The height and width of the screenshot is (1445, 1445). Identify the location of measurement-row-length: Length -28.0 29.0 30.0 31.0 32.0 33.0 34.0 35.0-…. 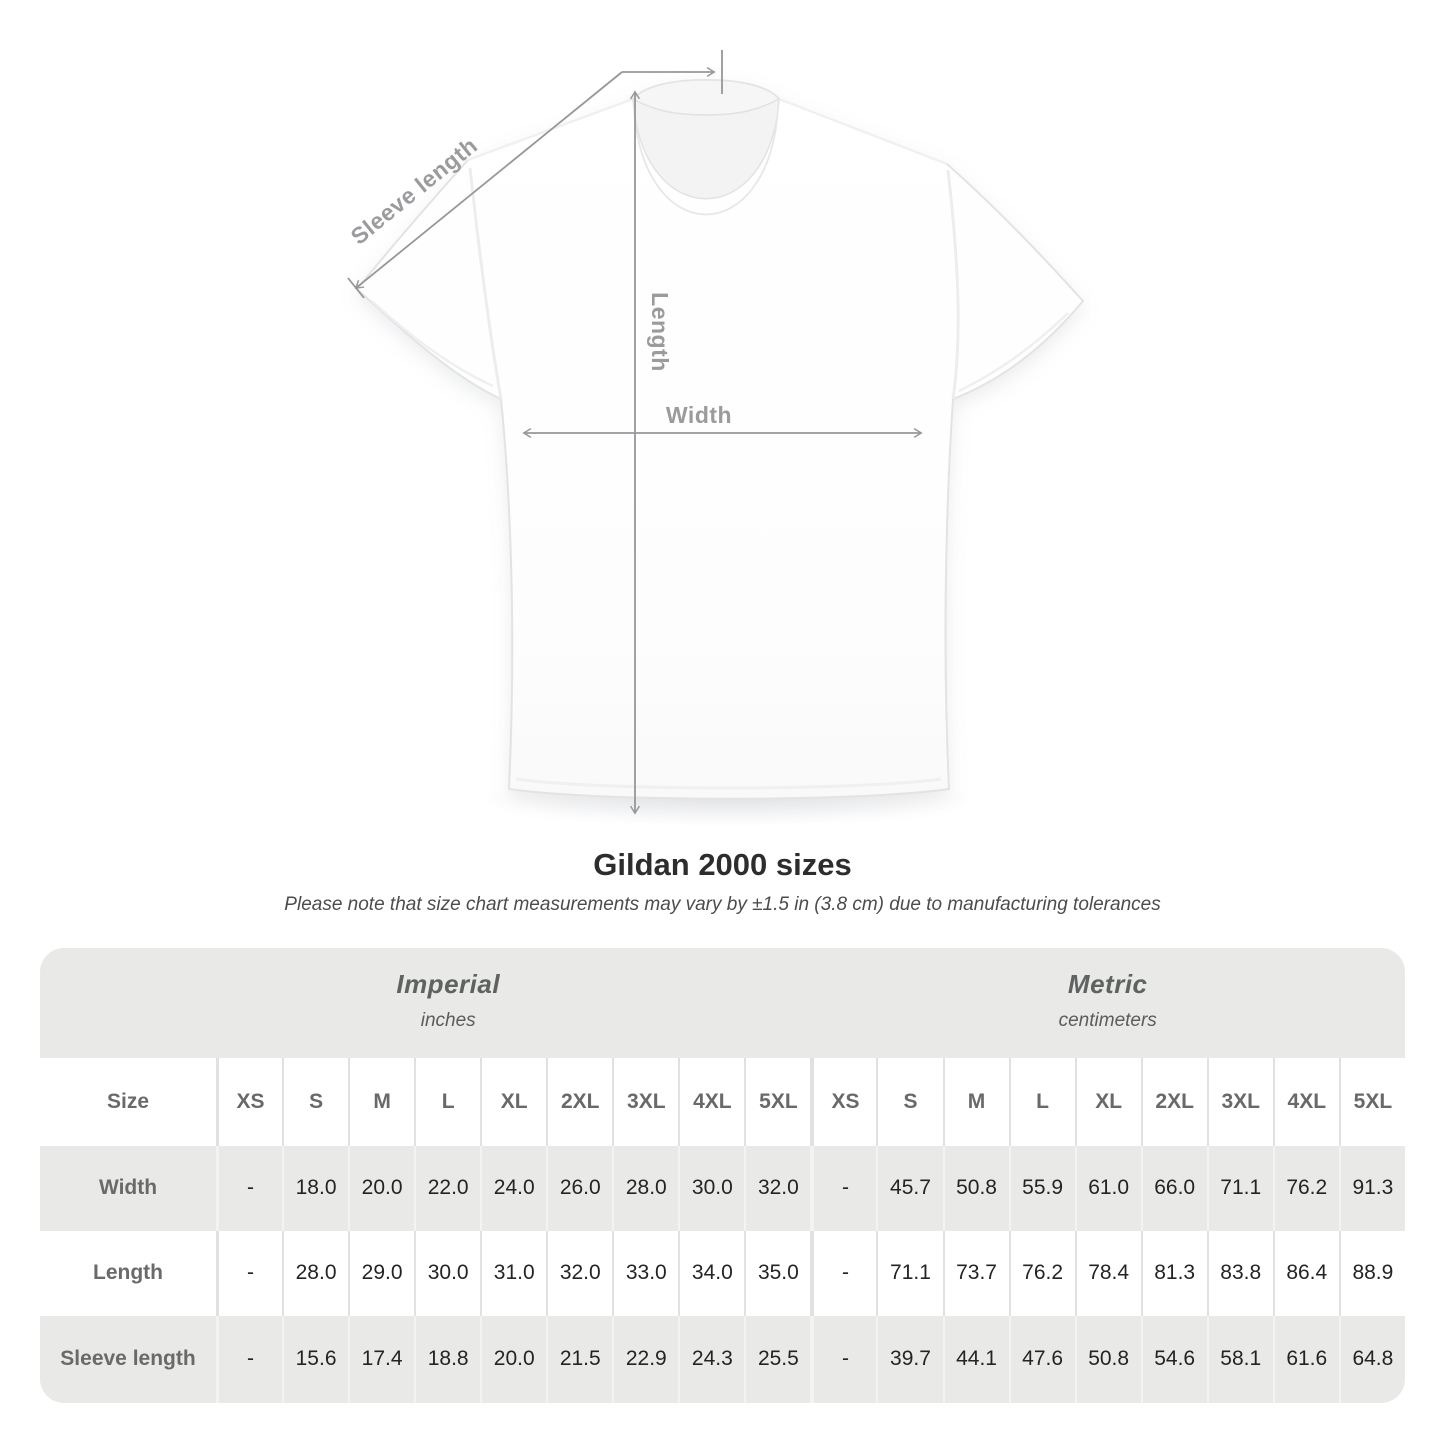
(722, 1273).